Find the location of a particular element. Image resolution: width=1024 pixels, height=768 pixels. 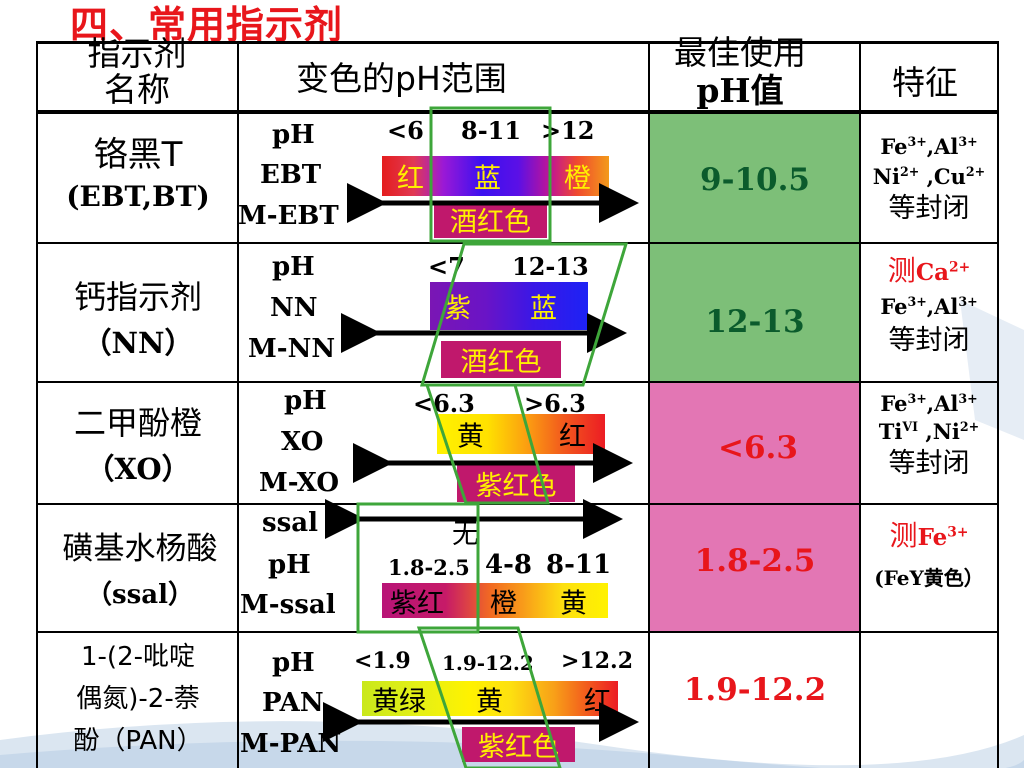

best-ph-value: 1.8-2.5 is located at coordinates (755, 561).